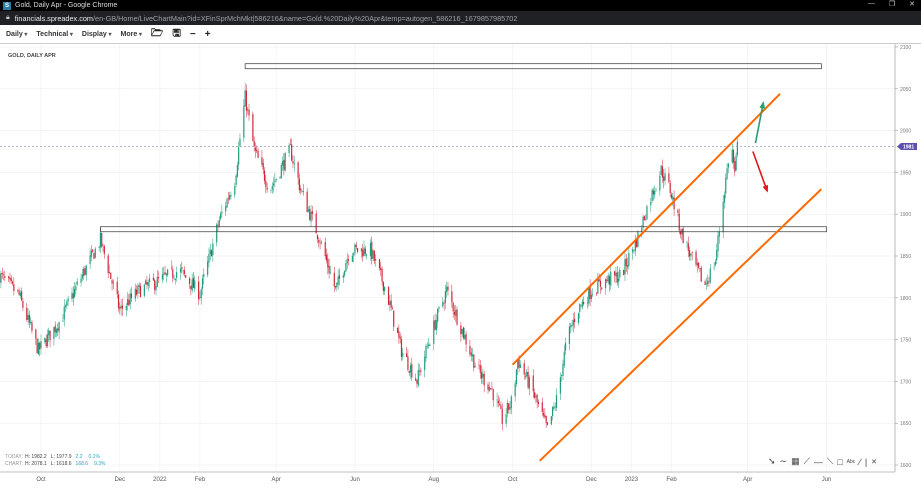 The width and height of the screenshot is (921, 490). What do you see at coordinates (176, 33) in the screenshot?
I see `save-icon: 🖫` at bounding box center [176, 33].